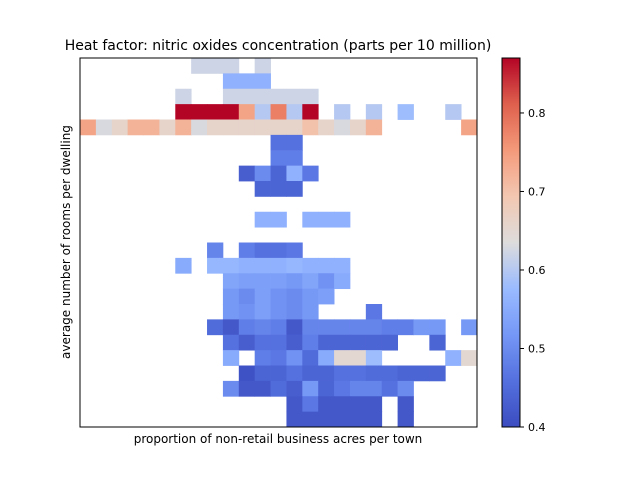 The height and width of the screenshot is (480, 640). What do you see at coordinates (537, 348) in the screenshot?
I see `colorbar-tick-label: 0.5` at bounding box center [537, 348].